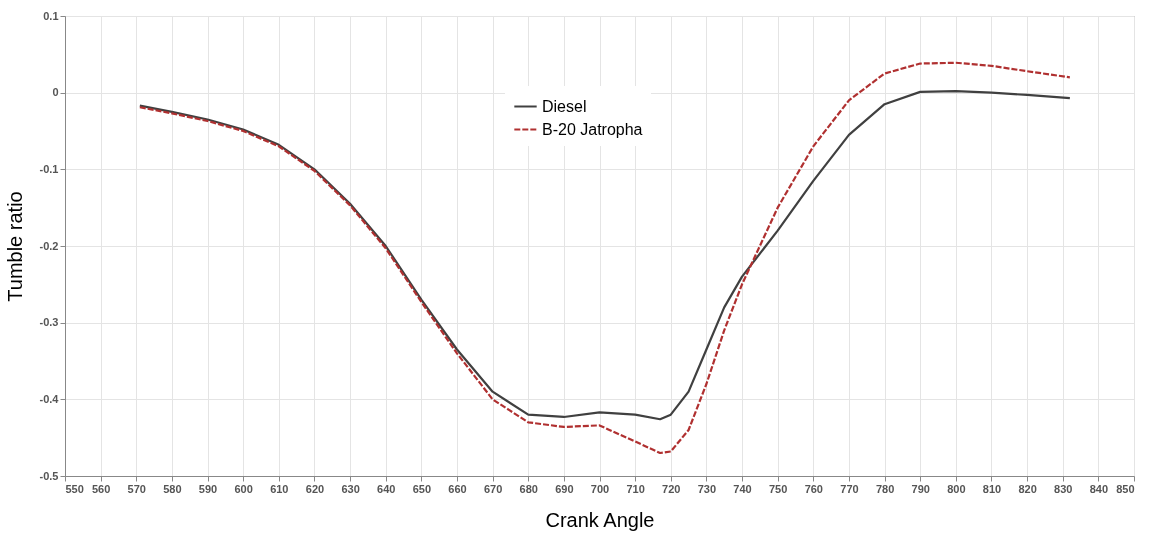  I want to click on x-tick-label: 830, so click(1063, 488).